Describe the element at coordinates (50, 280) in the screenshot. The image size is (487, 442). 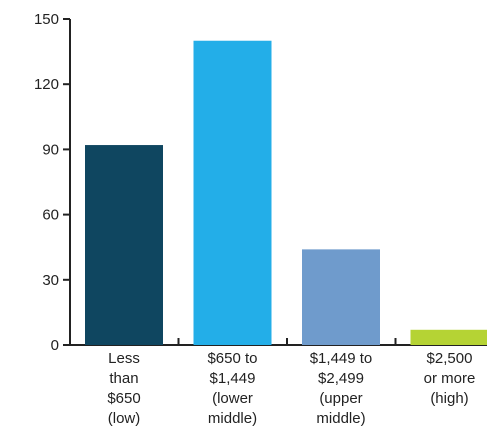
I see `y-tick-label: 30` at that location.